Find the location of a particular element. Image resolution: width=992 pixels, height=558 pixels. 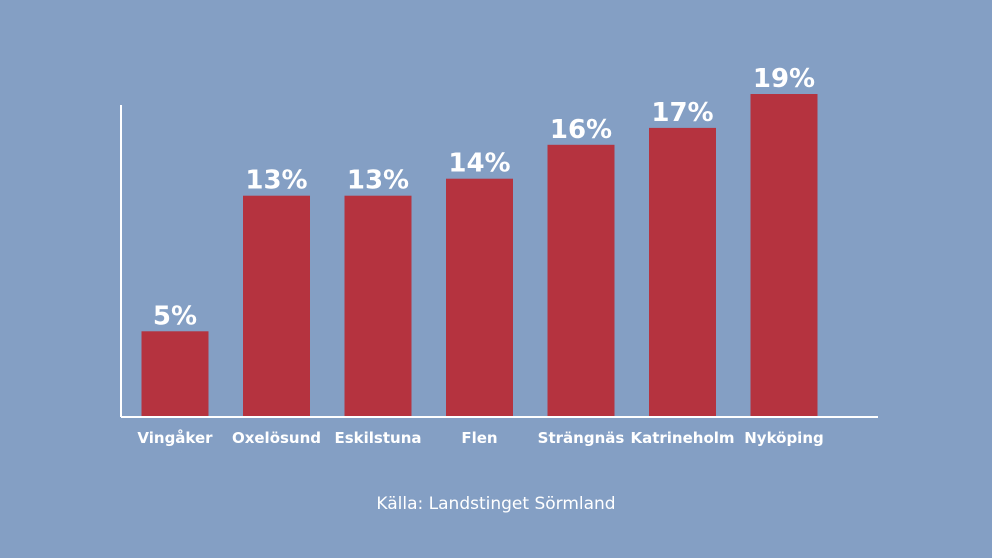

value-label: 19% is located at coordinates (784, 79).